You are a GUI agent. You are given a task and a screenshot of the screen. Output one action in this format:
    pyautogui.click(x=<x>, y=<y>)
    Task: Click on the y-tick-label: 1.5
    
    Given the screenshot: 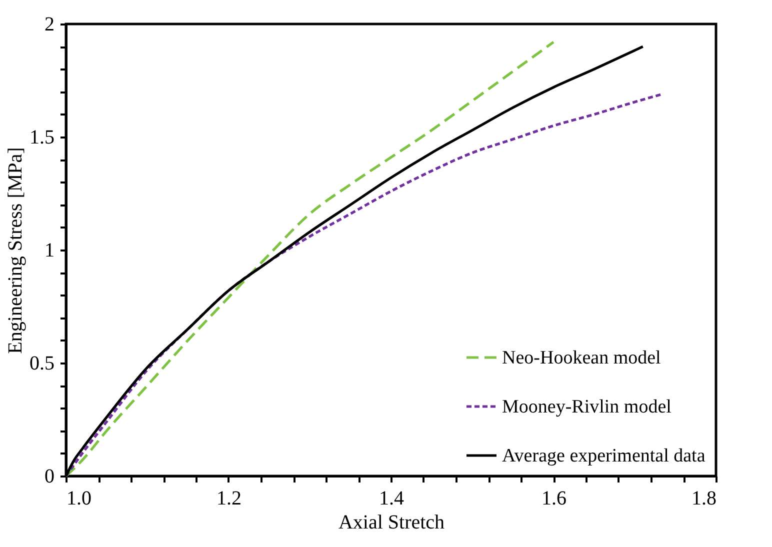 What is the action you would take?
    pyautogui.click(x=42, y=137)
    